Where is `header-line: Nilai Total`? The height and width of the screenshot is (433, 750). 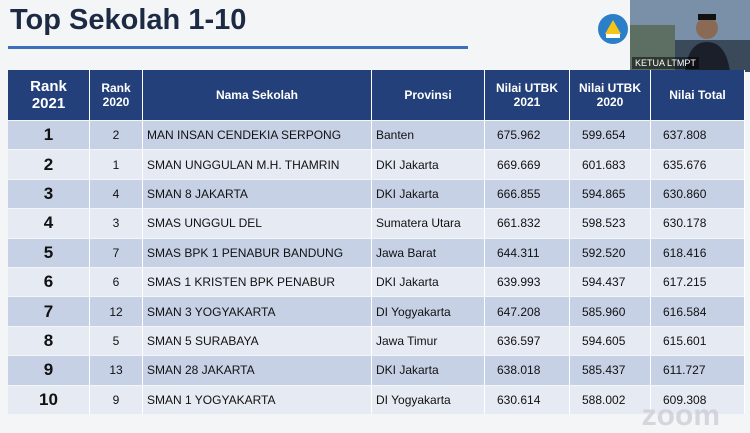
header-line: Nilai Total is located at coordinates (697, 95).